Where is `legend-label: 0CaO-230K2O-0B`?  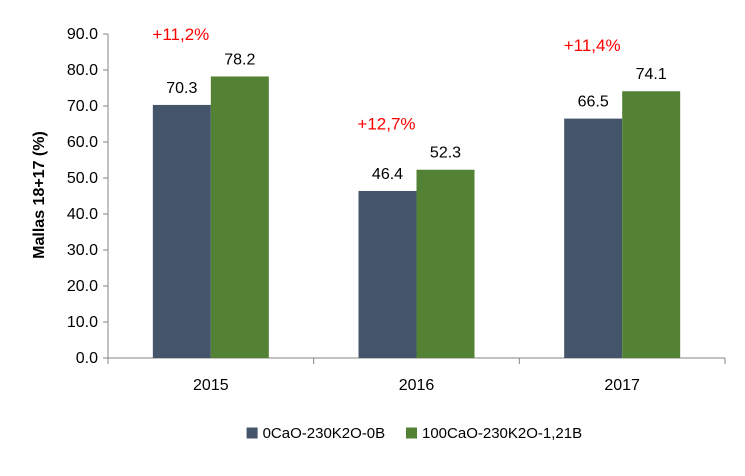
legend-label: 0CaO-230K2O-0B is located at coordinates (324, 433).